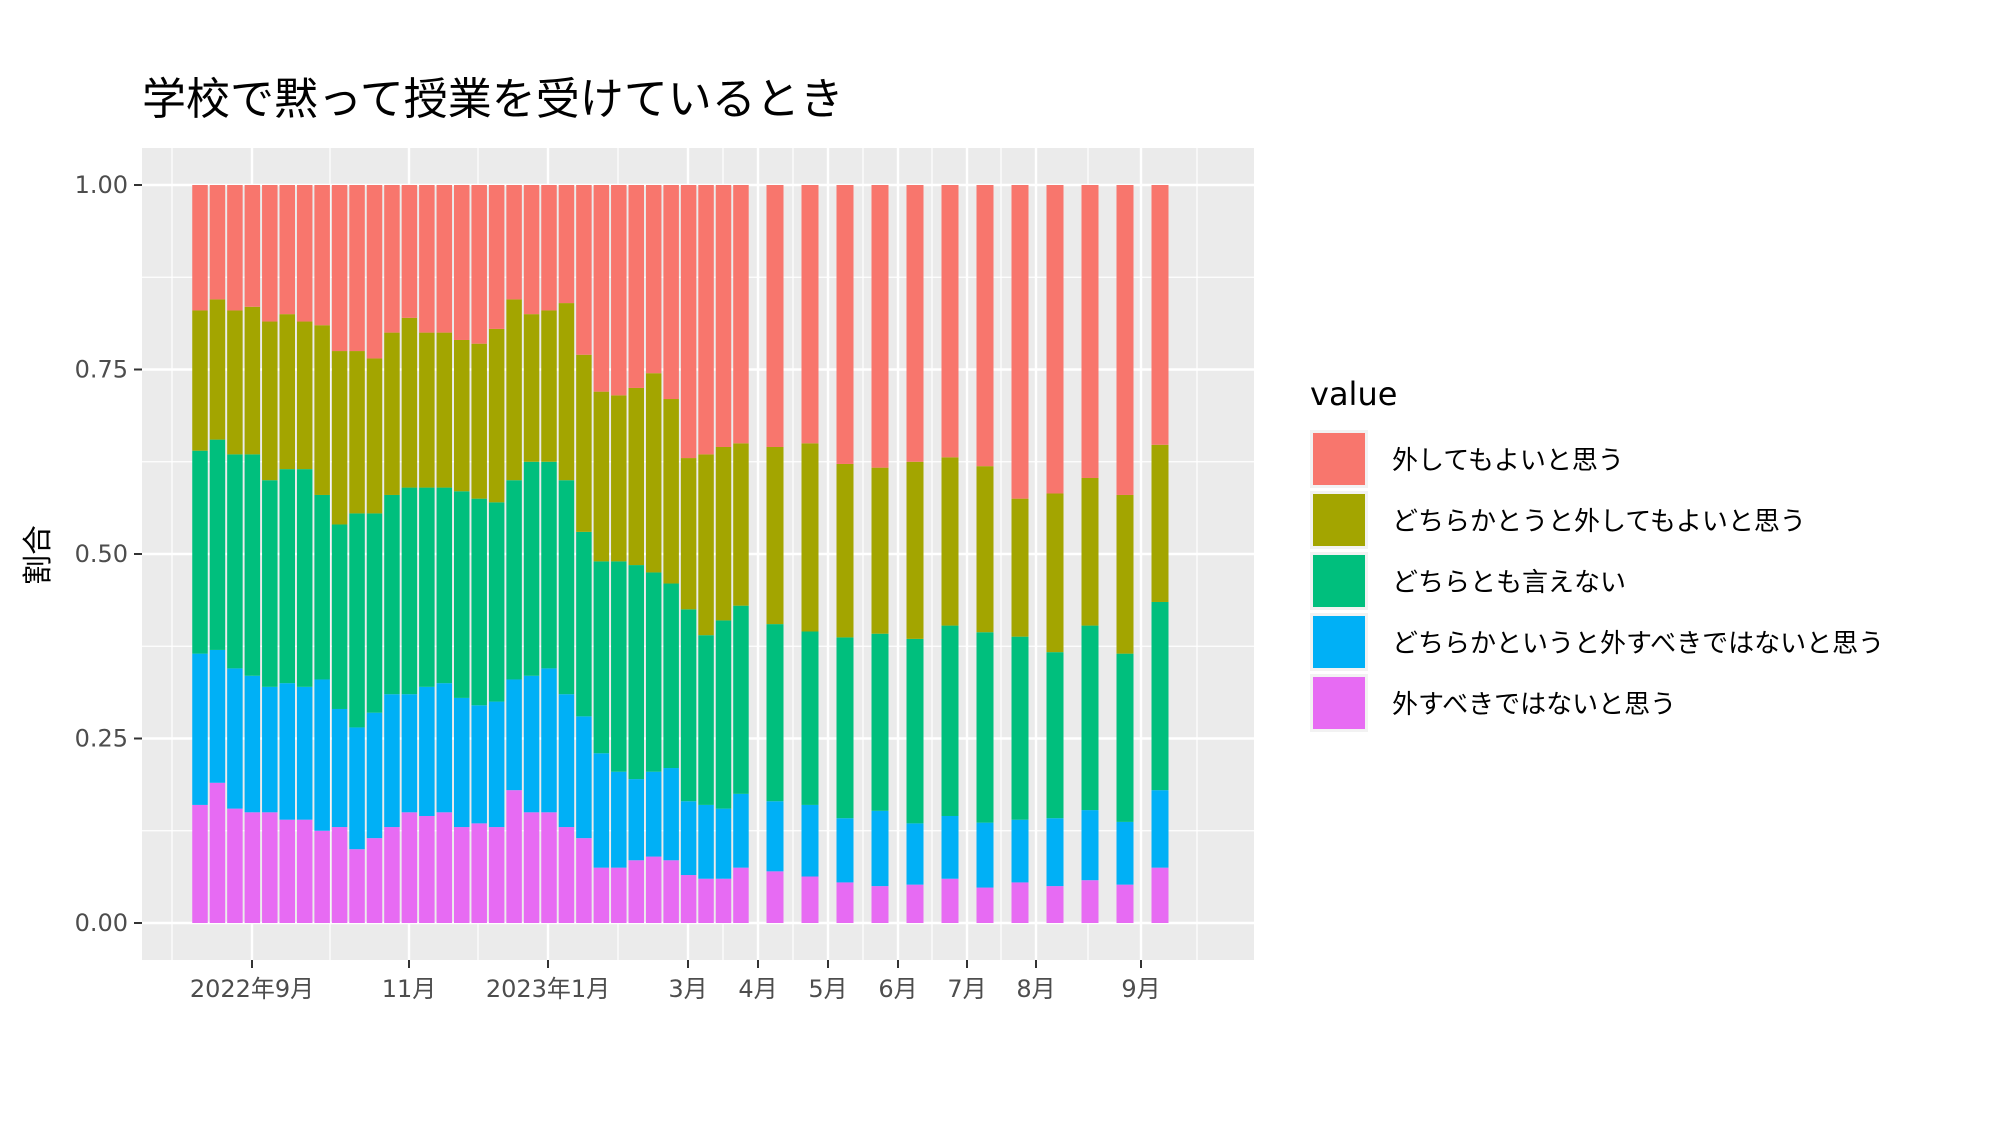 This screenshot has height=1125, width=2000. Describe the element at coordinates (675, 981) in the screenshot. I see `x-axis: 2022年9月 11月 2023年1月 3月 4月 5月 6月 7月 8月 9月` at that location.